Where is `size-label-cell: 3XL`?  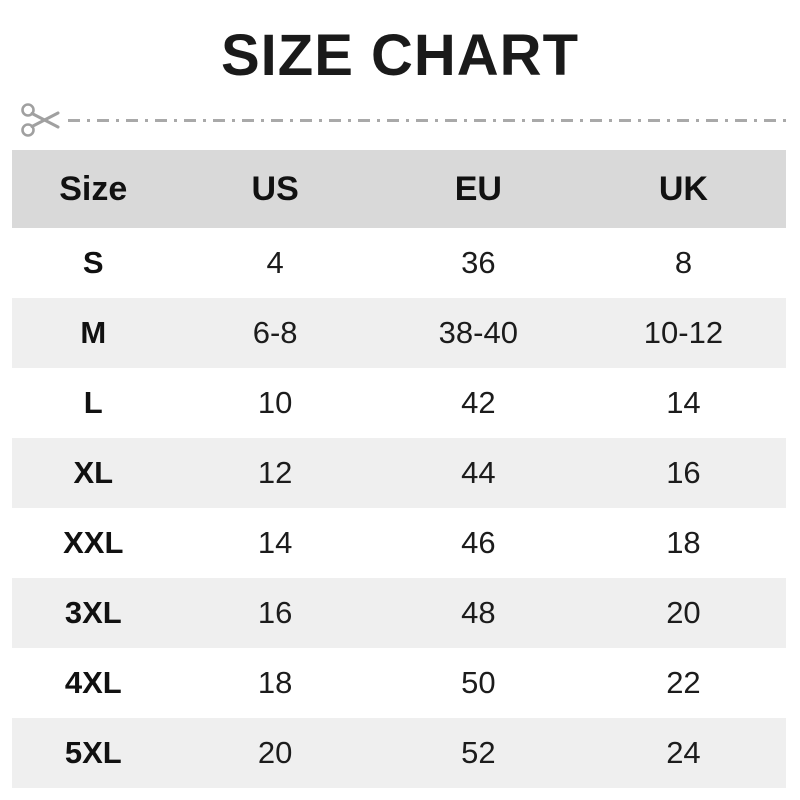 size-label-cell: 3XL is located at coordinates (93, 612).